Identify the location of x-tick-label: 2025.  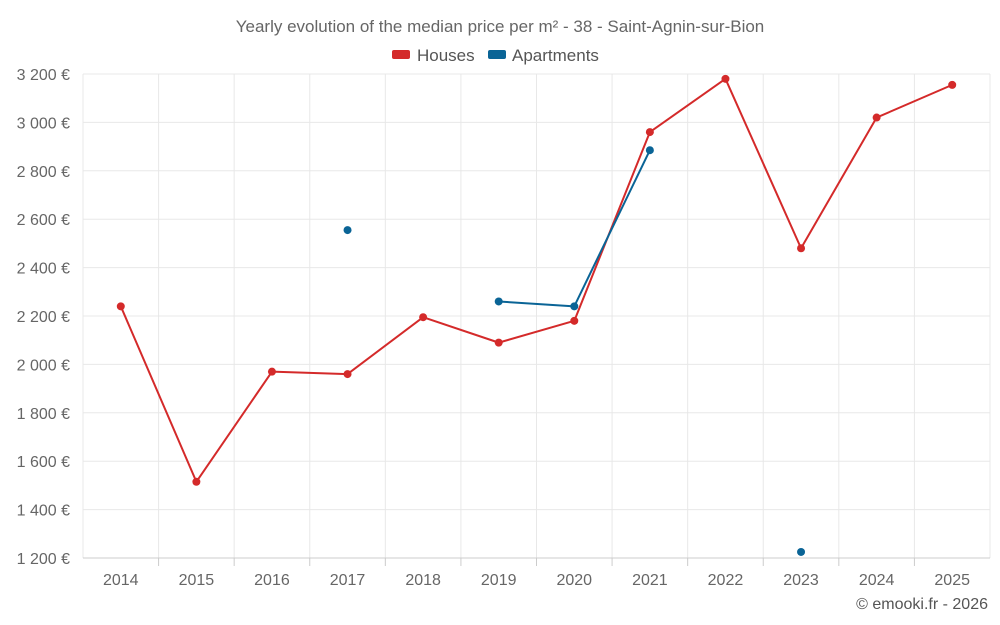
(952, 580).